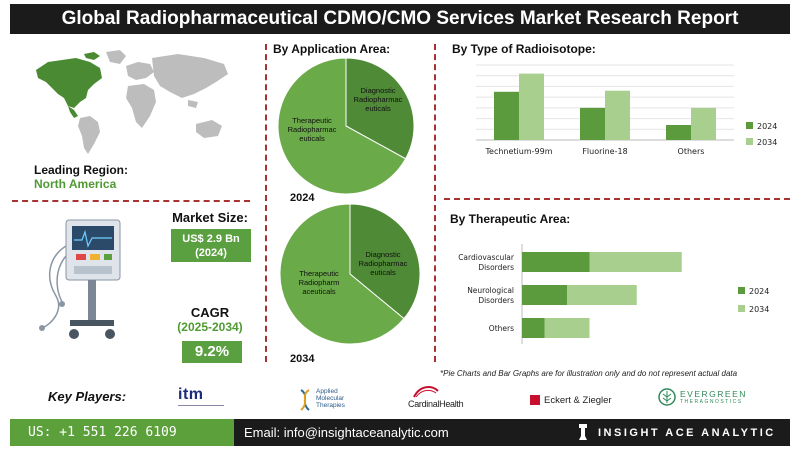  I want to click on pie-2034-year: 2034, so click(302, 359).